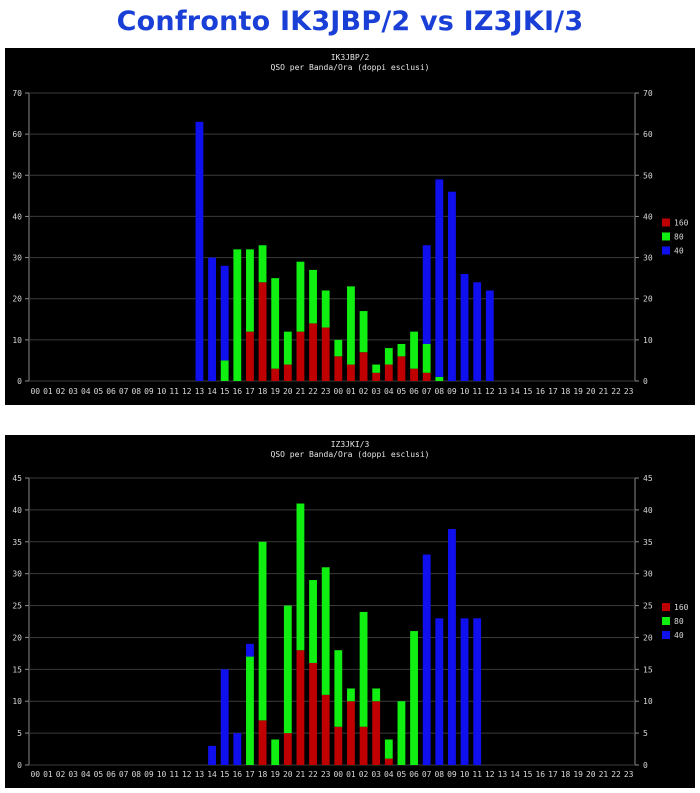 This screenshot has height=793, width=700. I want to click on y-tick-label-right: 45, so click(648, 478).